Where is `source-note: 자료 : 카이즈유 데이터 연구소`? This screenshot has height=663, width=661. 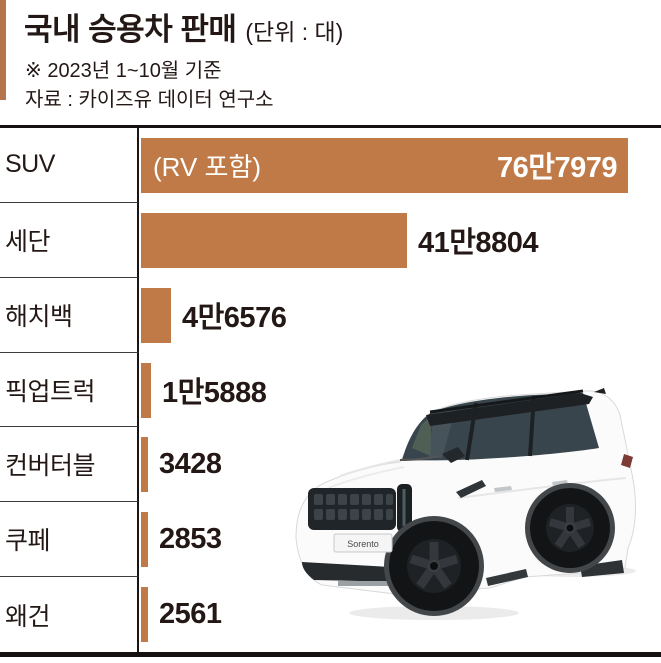 source-note: 자료 : 카이즈유 데이터 연구소 is located at coordinates (149, 100).